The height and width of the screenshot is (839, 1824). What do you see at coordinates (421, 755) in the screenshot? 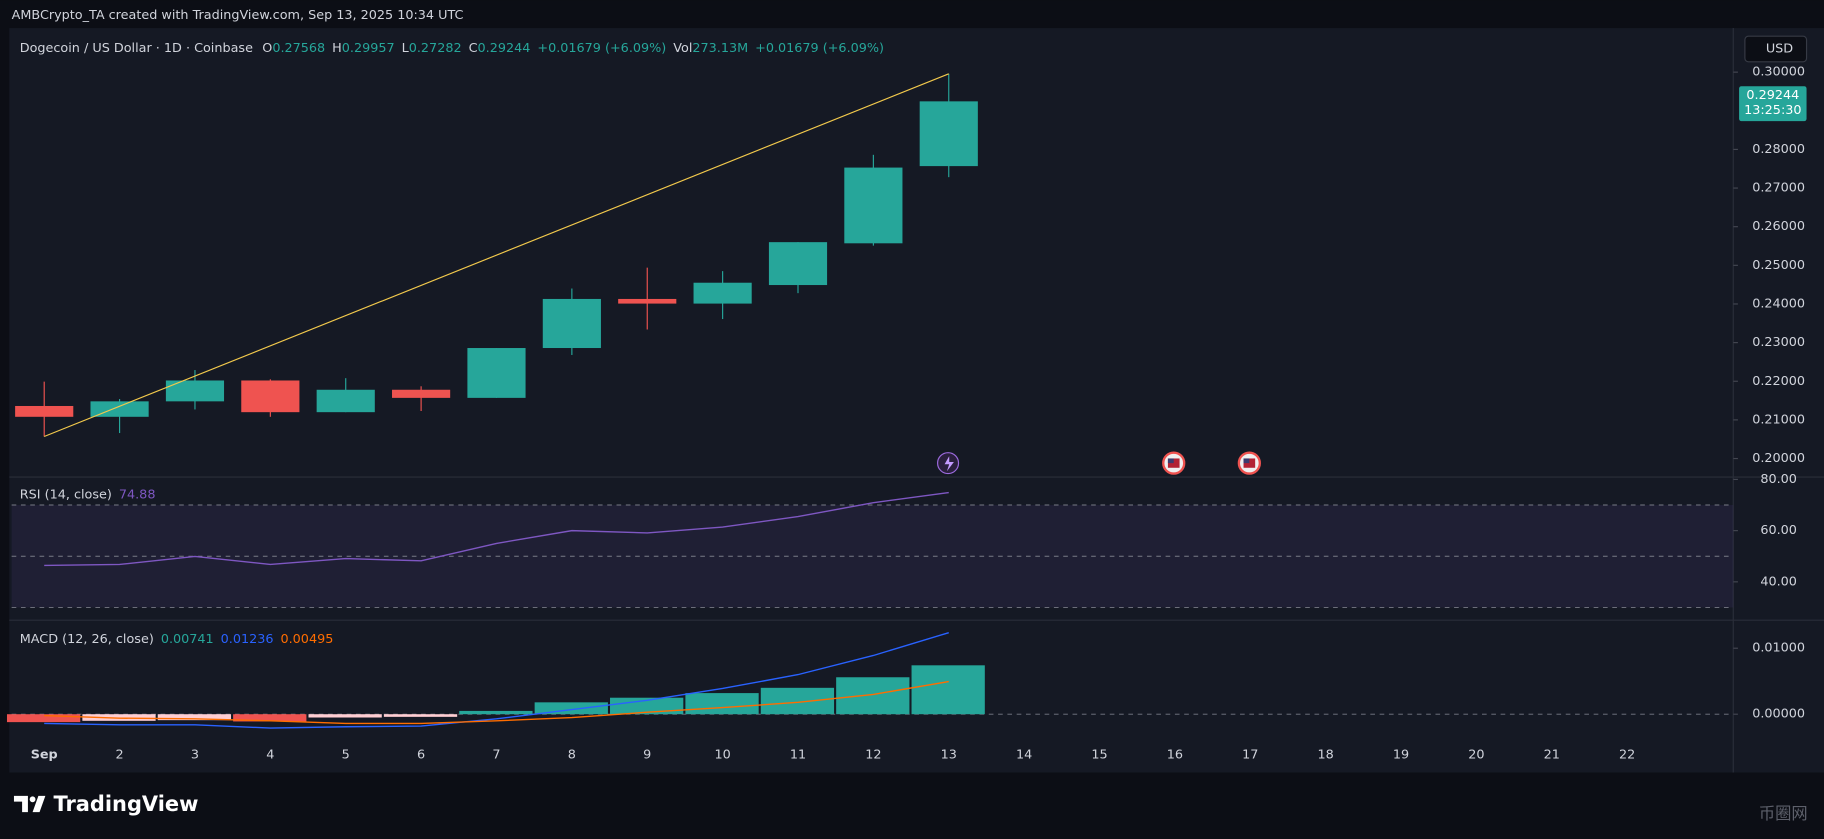
I see `x-tick-label: 6` at bounding box center [421, 755].